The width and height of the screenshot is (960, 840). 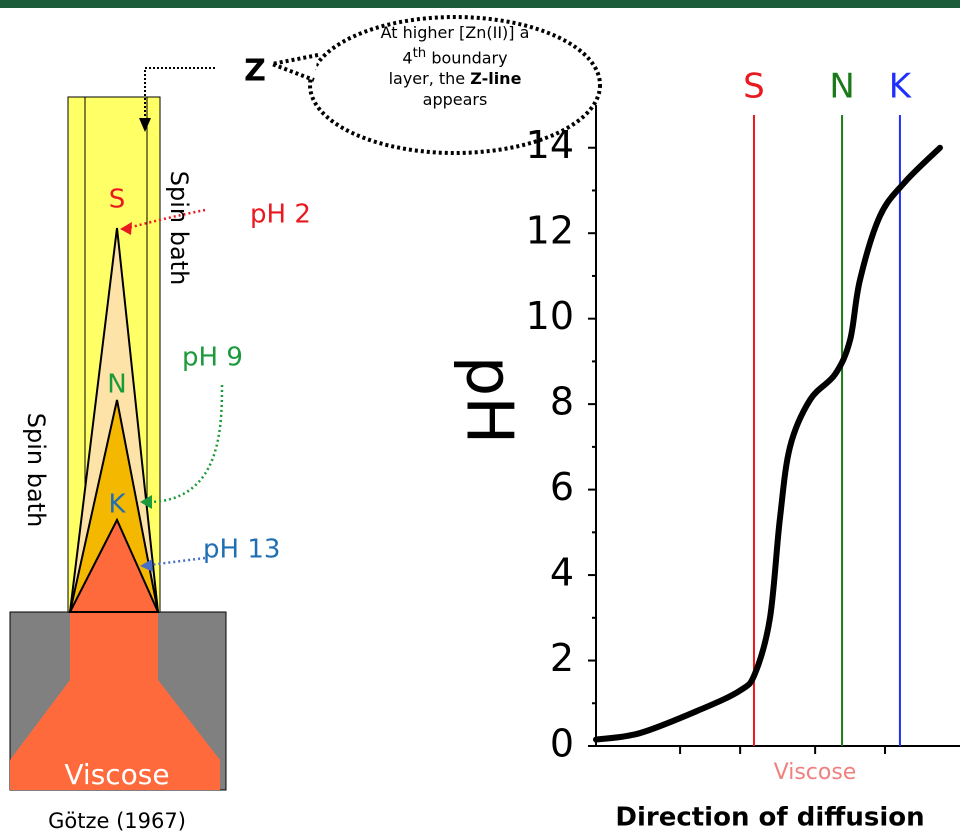 I want to click on z-label: Z, so click(x=255, y=71).